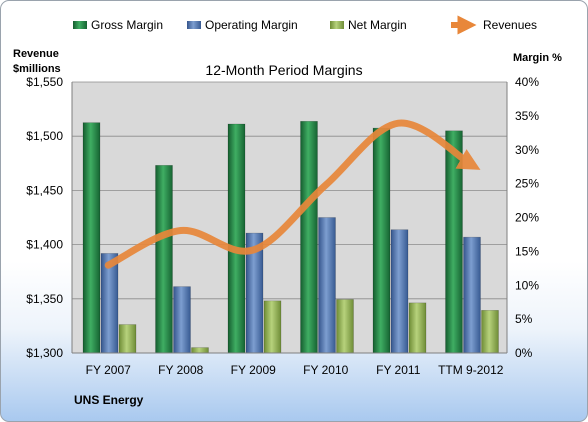 Image resolution: width=588 pixels, height=422 pixels. I want to click on right-tick-label: 30%, so click(527, 150).